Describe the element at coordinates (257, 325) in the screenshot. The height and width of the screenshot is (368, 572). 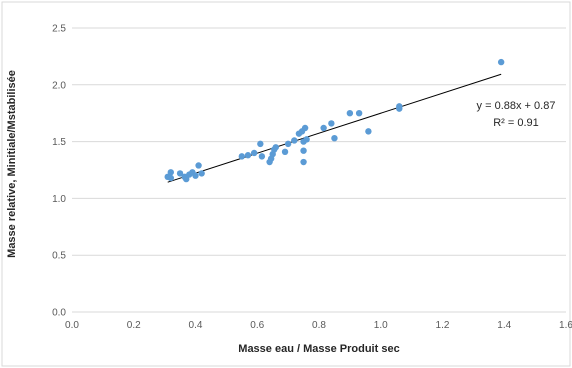
I see `x-tick-label: 0.6` at that location.